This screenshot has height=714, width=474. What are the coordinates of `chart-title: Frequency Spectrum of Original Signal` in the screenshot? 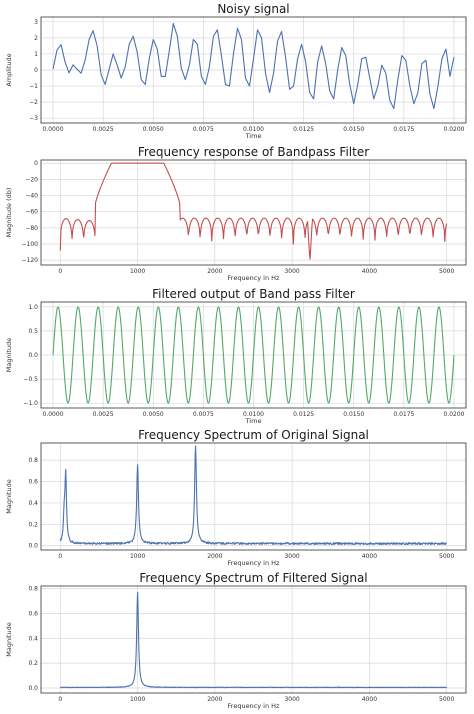 It's located at (253, 435).